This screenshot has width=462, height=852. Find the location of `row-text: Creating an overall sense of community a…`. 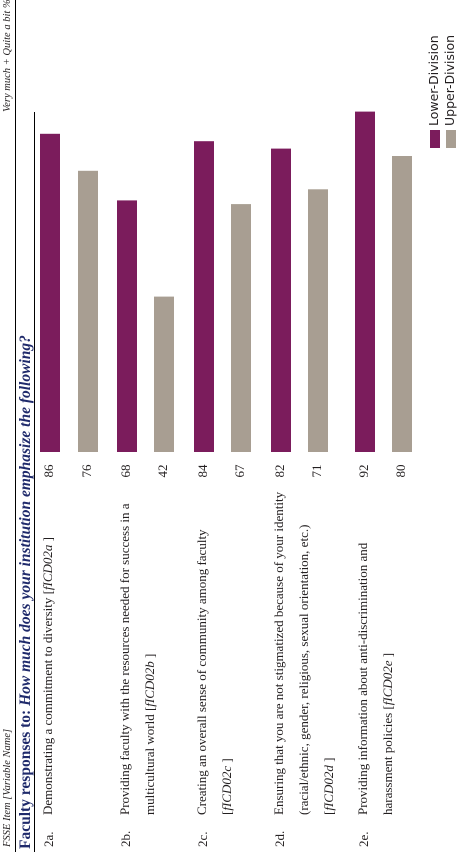

row-text: Creating an overall sense of community a… is located at coordinates (214, 672).